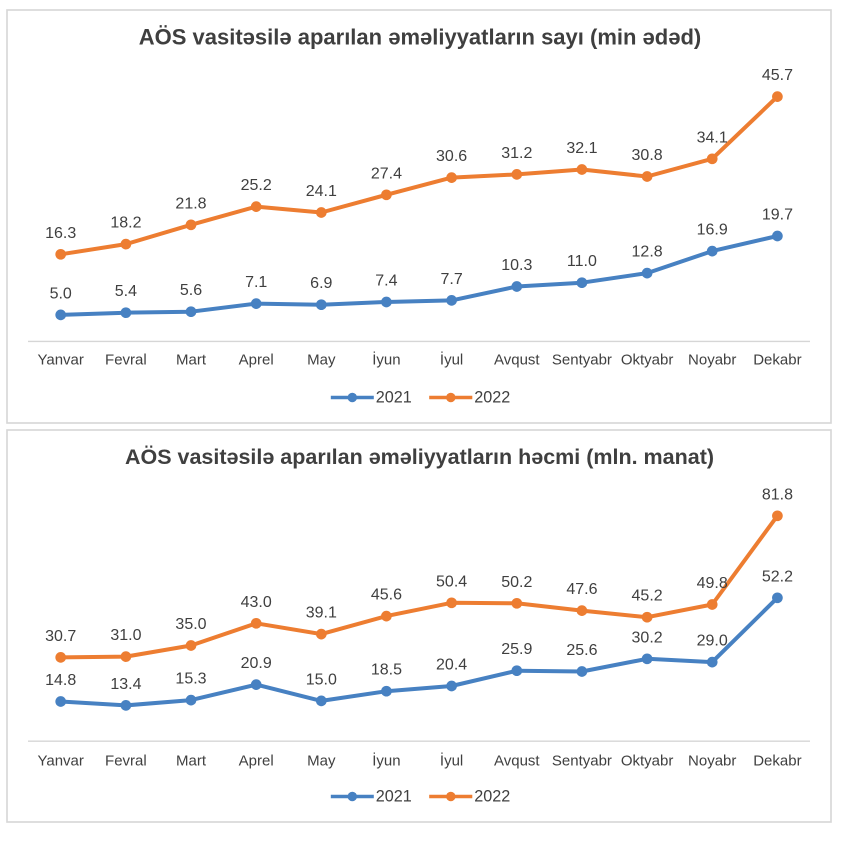  Describe the element at coordinates (60, 636) in the screenshot. I see `svg-text: 30.7` at that location.